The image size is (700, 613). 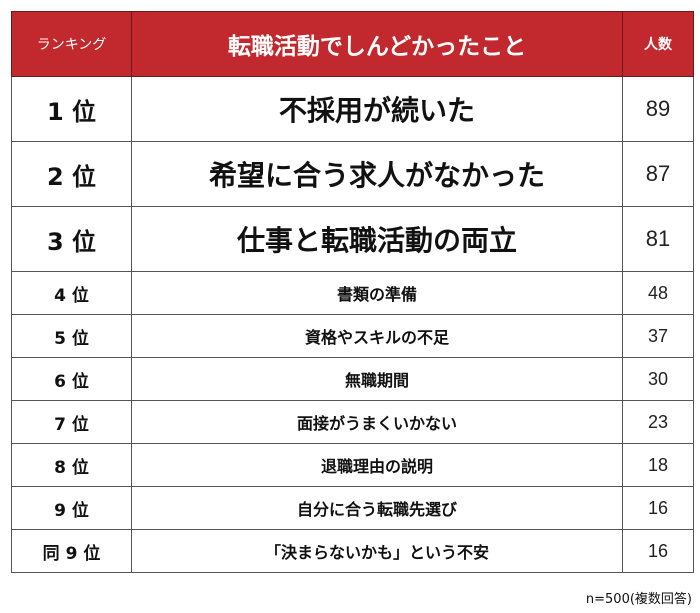 What do you see at coordinates (658, 422) in the screenshot?
I see `count-cell: 23` at bounding box center [658, 422].